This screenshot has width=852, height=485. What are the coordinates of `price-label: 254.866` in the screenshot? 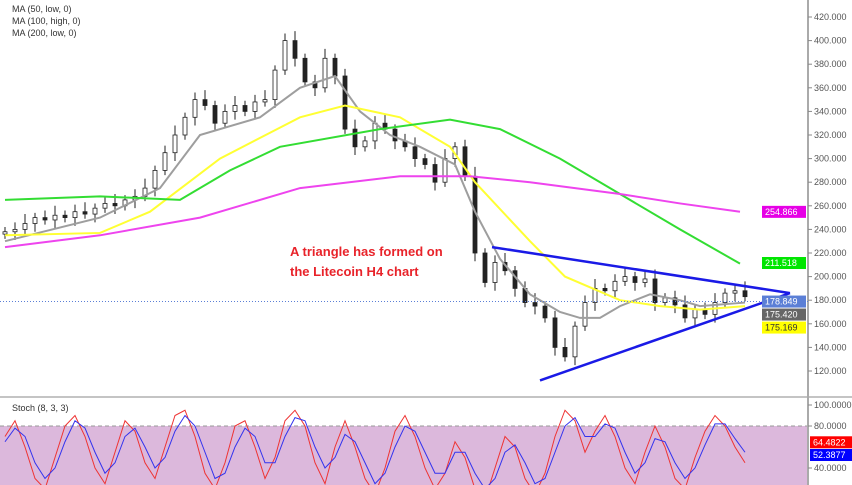 It's located at (781, 212).